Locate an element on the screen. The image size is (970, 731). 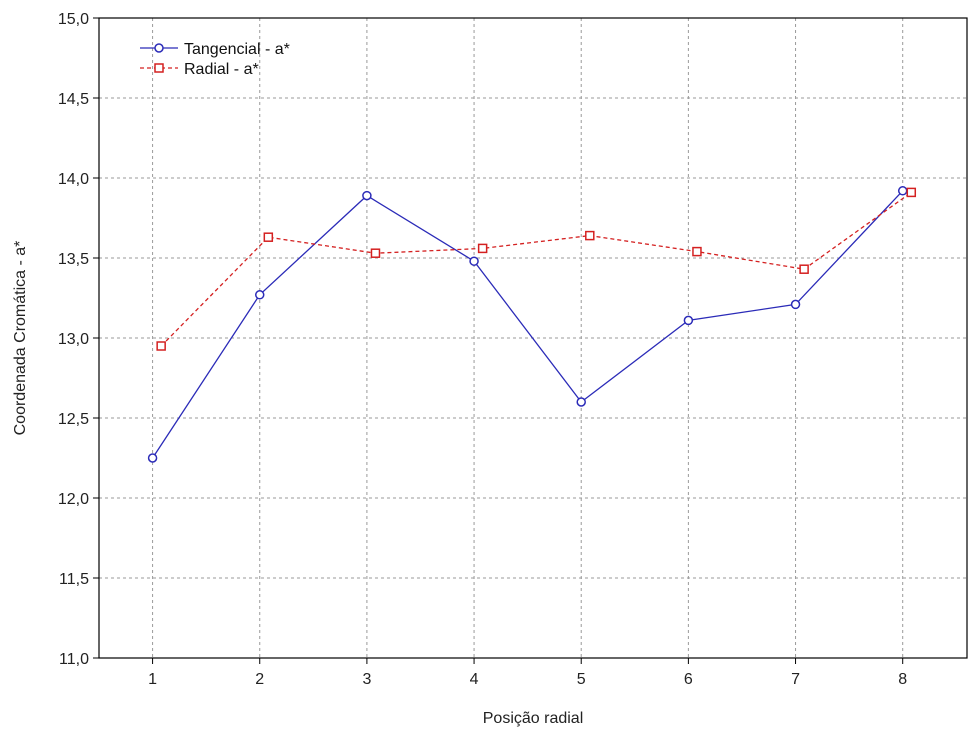
y-tick-label: 13,5 is located at coordinates (73, 259).